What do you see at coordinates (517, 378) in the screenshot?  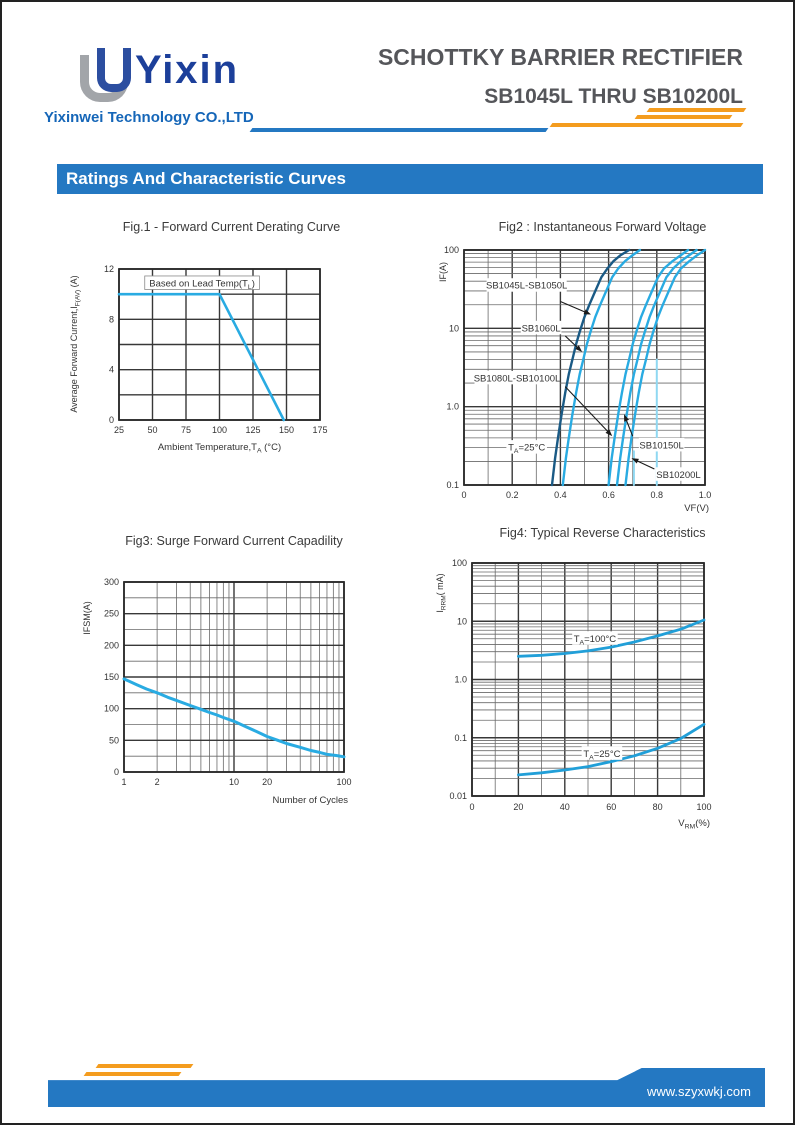 I see `svg-text: SB1080L-SB10100L` at bounding box center [517, 378].